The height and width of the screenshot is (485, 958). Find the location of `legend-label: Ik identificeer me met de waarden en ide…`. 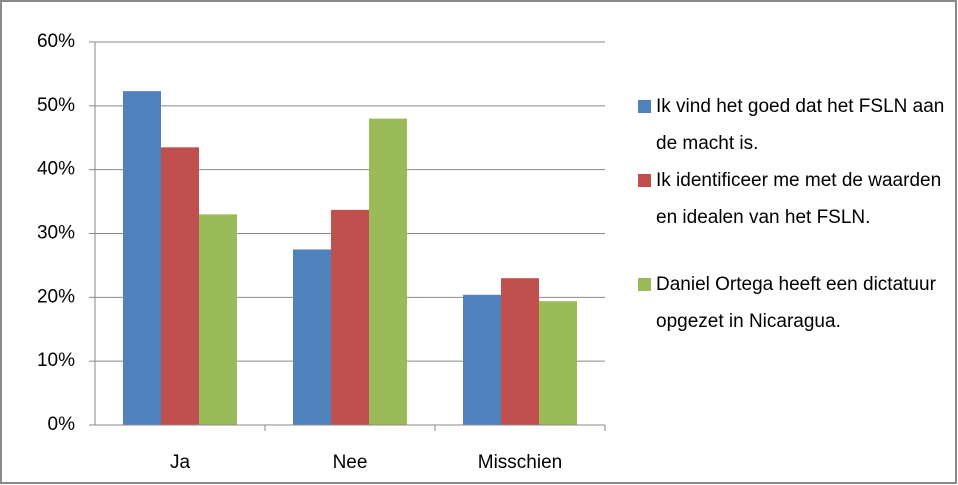

legend-label: Ik identificeer me met de waarden en ide… is located at coordinates (799, 199).